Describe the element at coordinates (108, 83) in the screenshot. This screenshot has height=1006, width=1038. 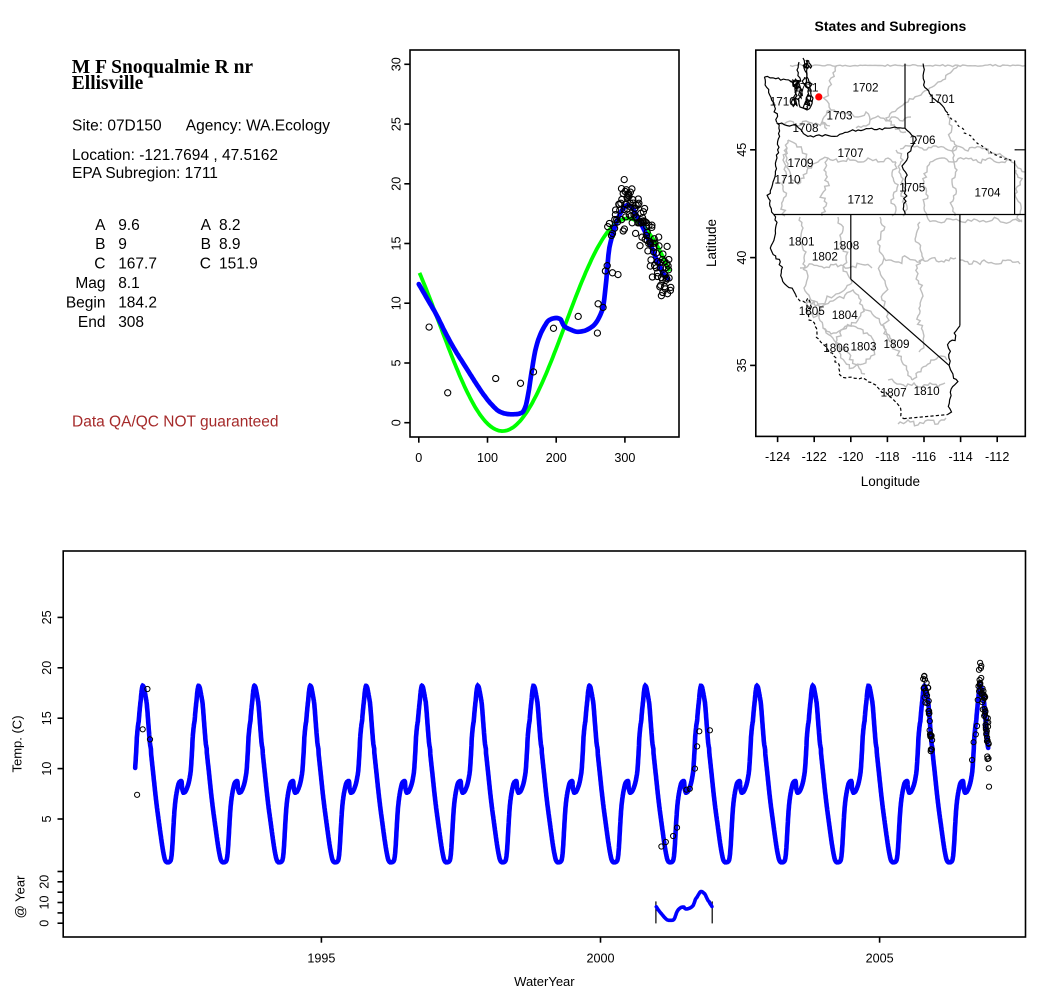
I see `svg-text: Ellisville` at that location.